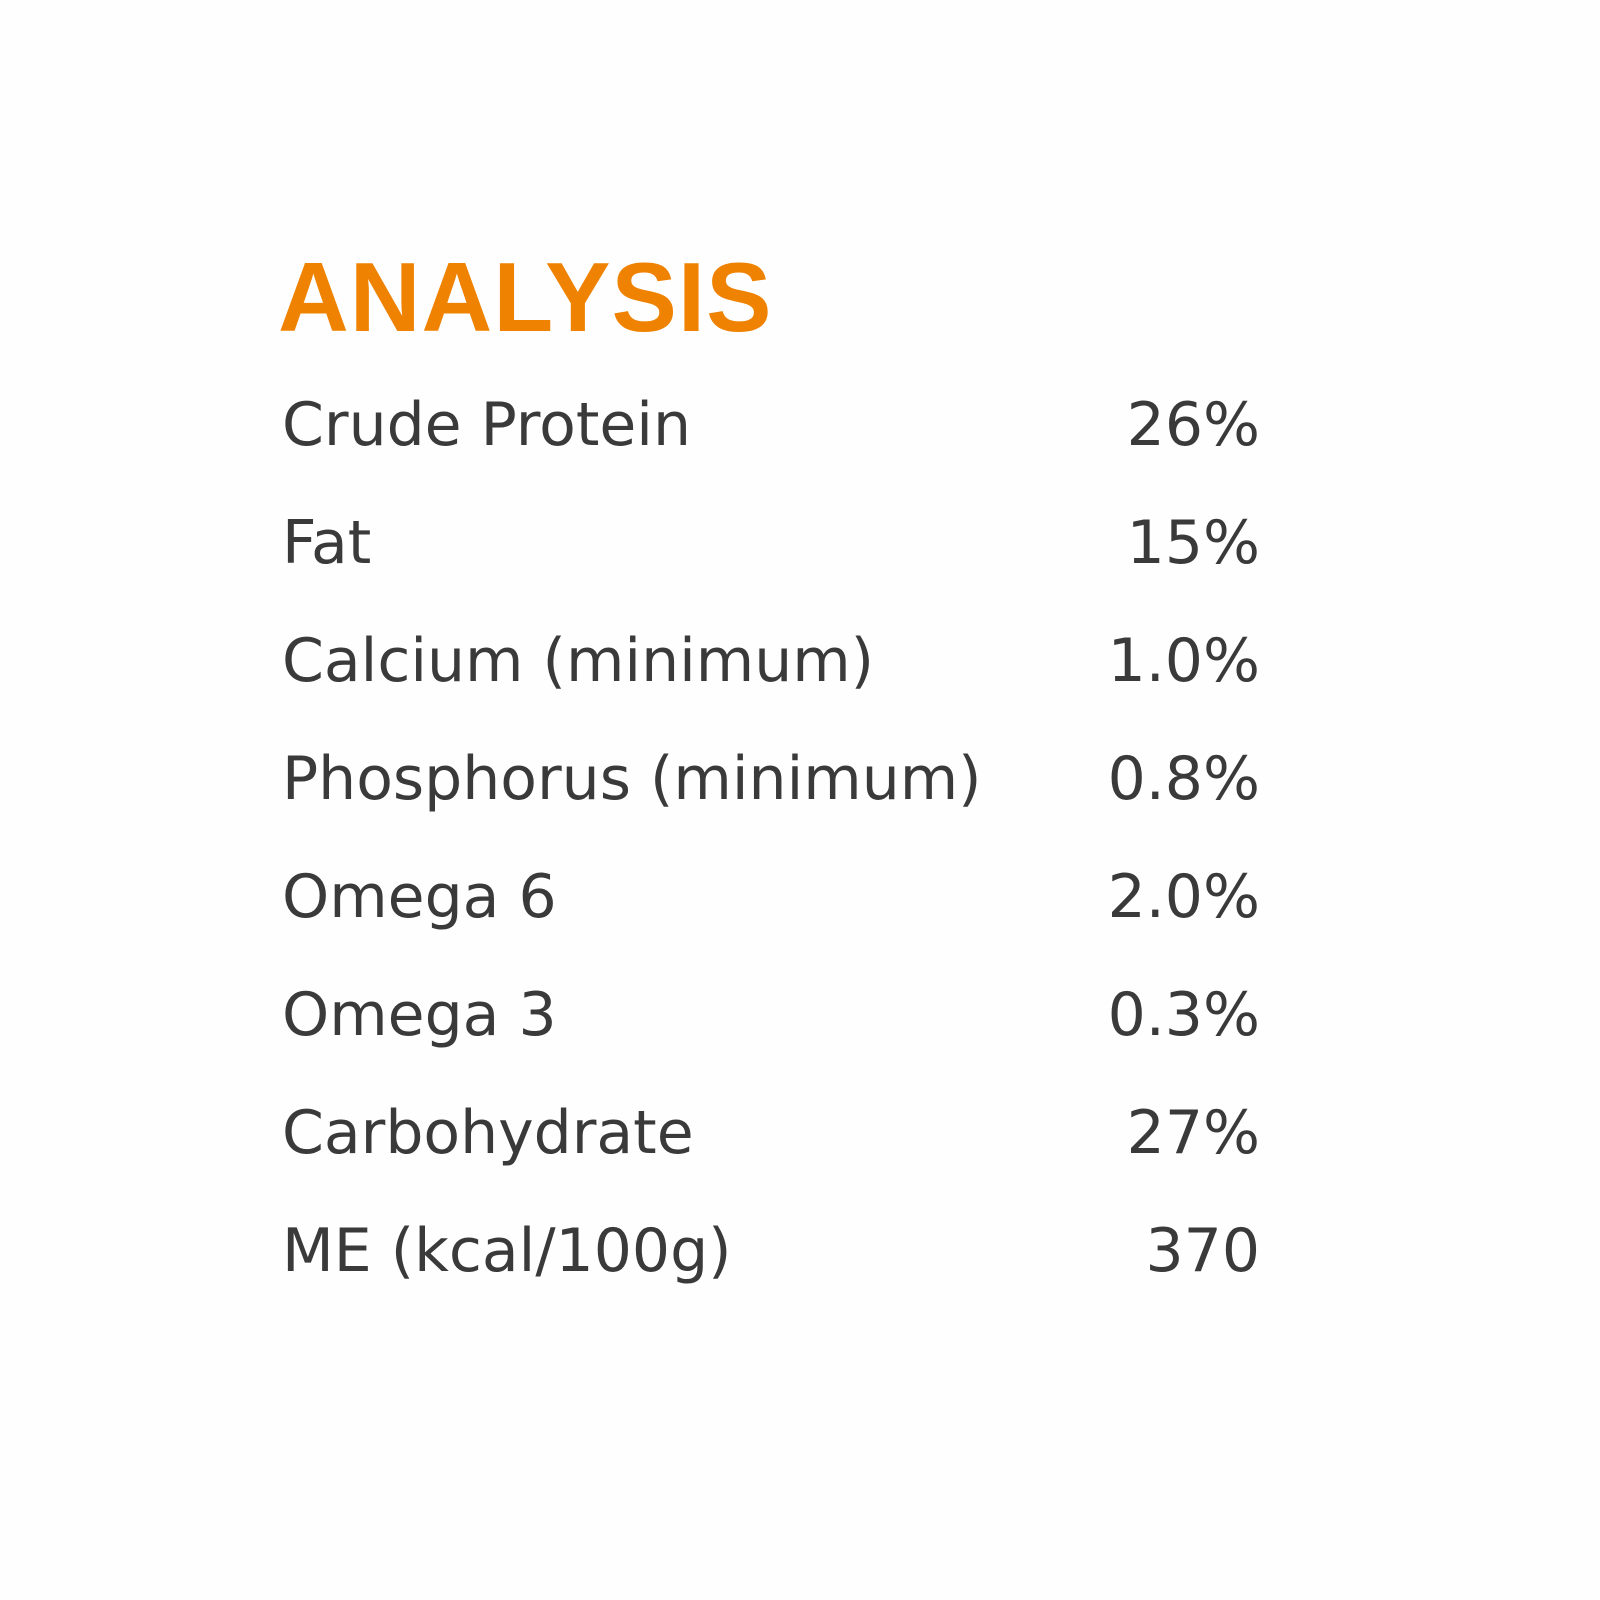 The height and width of the screenshot is (1600, 1600). I want to click on nutrient-label: Calcium (minimum), so click(578, 661).